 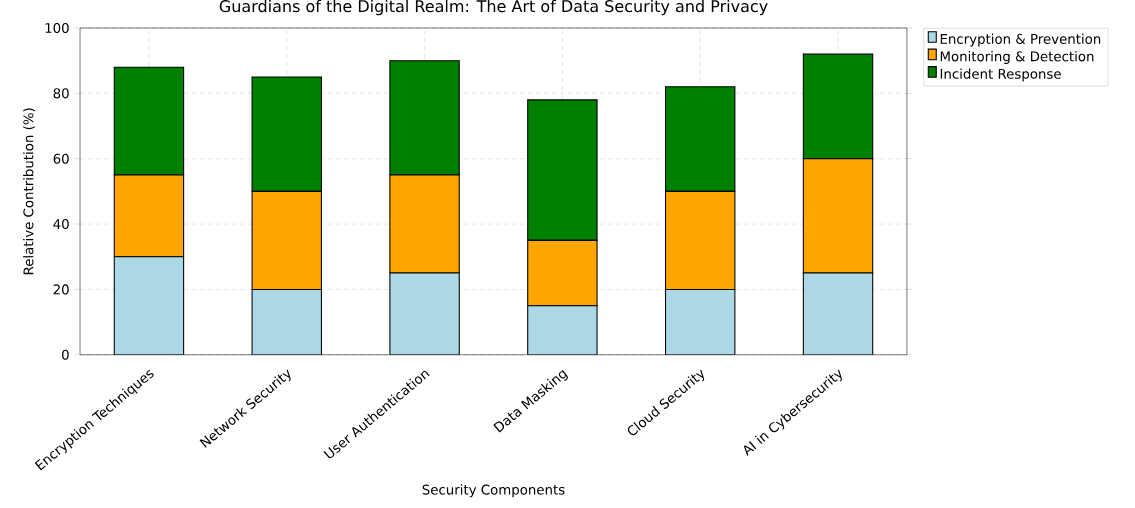 What do you see at coordinates (1017, 57) in the screenshot?
I see `legend-label: Monitoring & Detection` at bounding box center [1017, 57].